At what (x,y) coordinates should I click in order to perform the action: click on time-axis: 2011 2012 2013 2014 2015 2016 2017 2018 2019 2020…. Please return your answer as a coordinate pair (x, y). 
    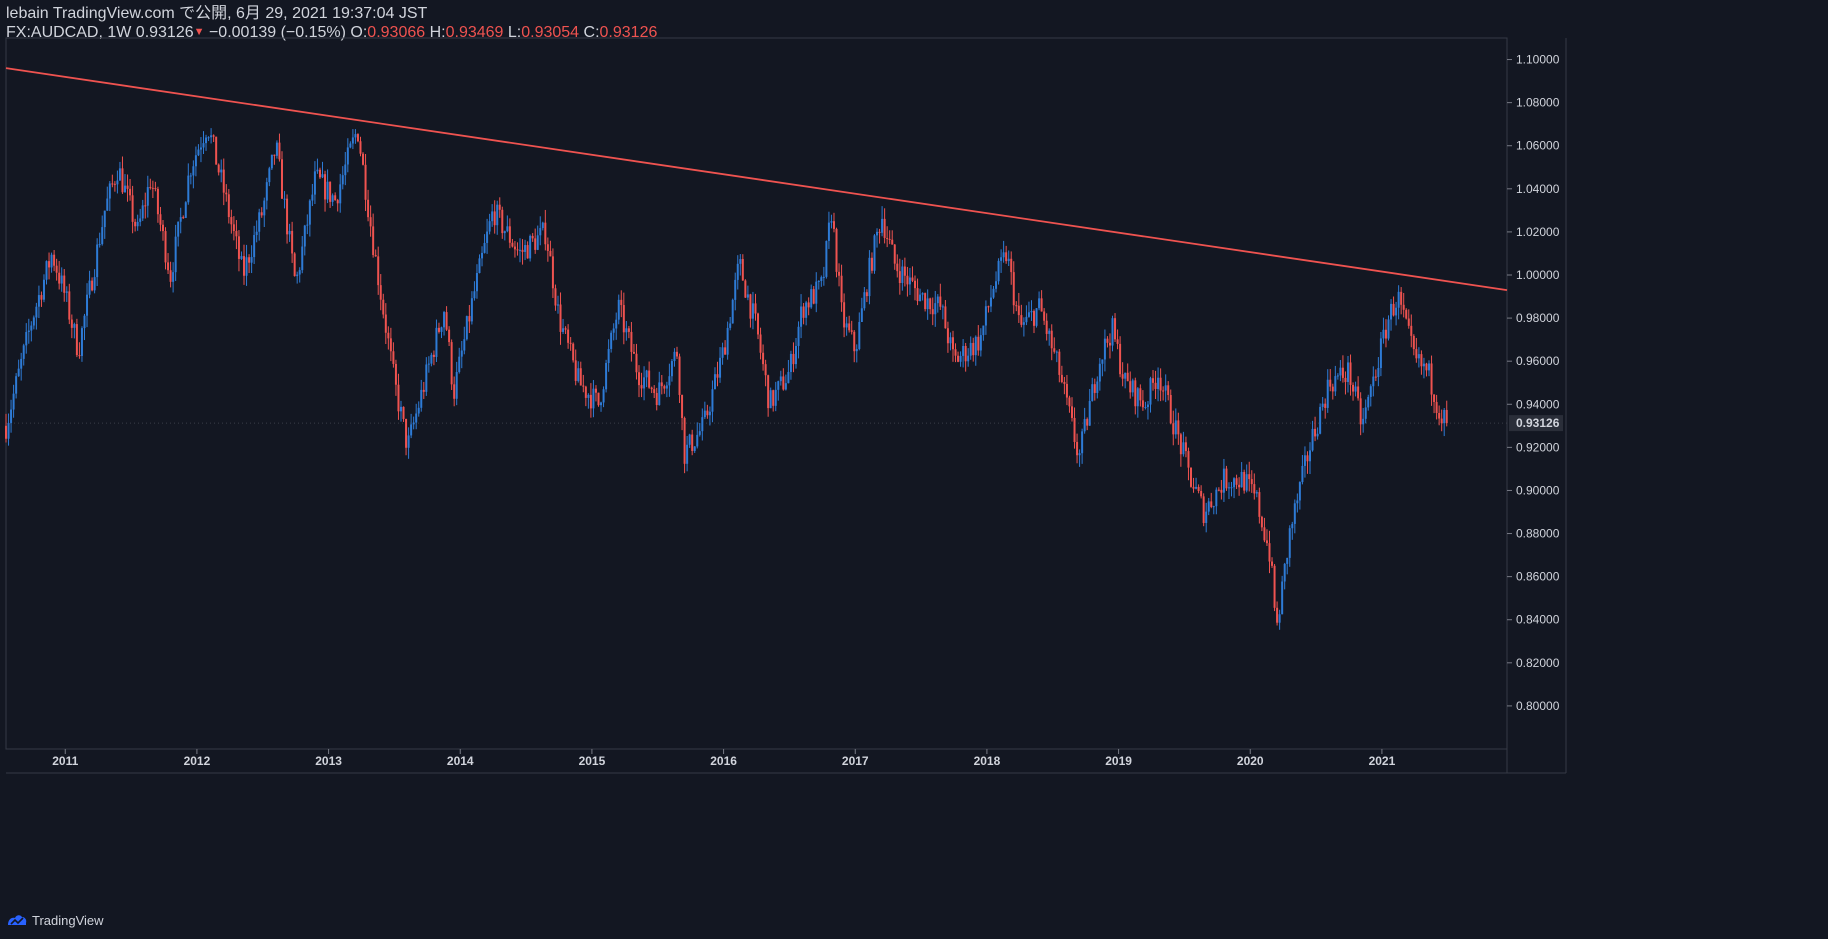
    Looking at the image, I should click on (724, 758).